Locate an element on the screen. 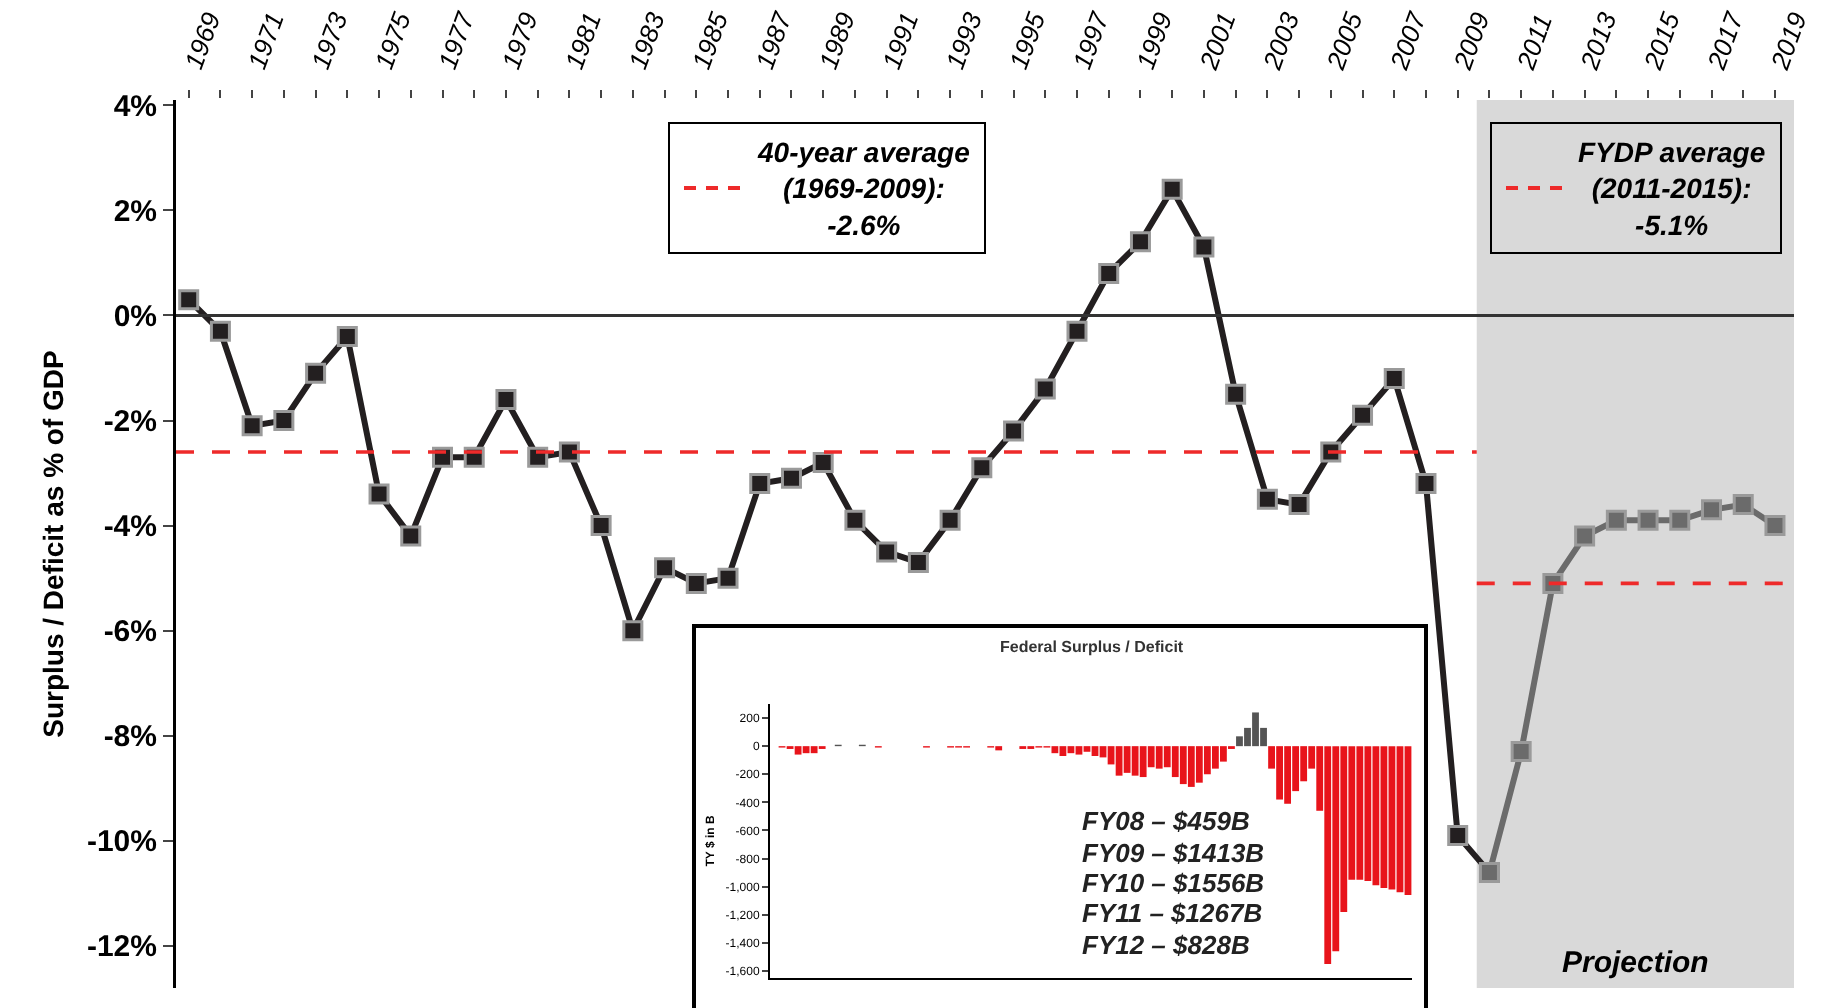  x-tick-label: 1969 is located at coordinates (202, 41).